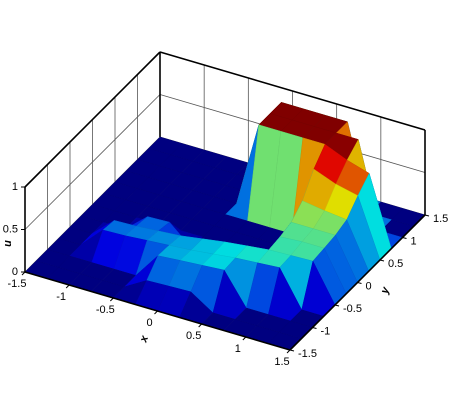 The width and height of the screenshot is (450, 400). Describe the element at coordinates (385, 291) in the screenshot. I see `y-axis-label: y` at that location.